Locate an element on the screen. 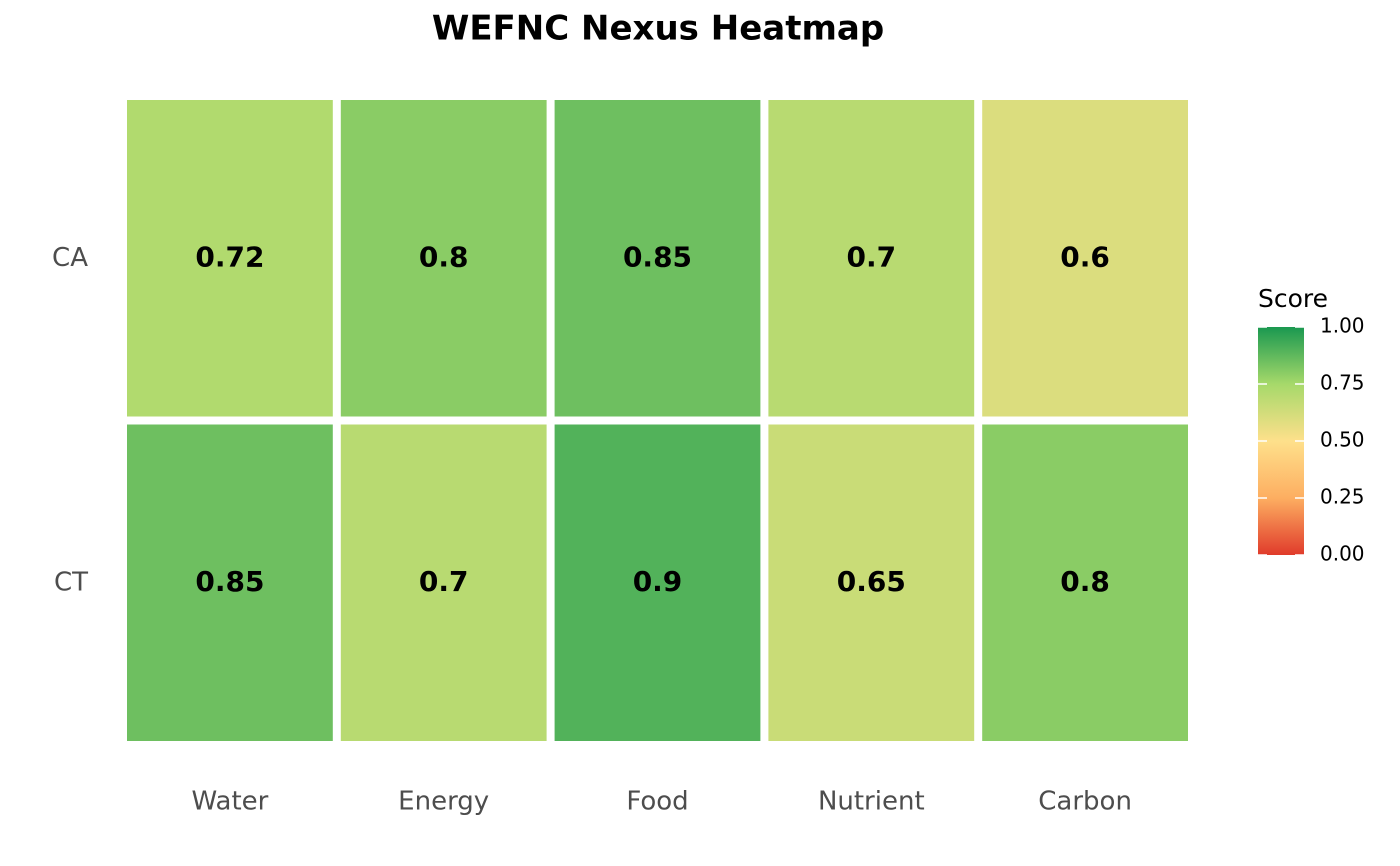  x-tick-label: Energy is located at coordinates (443, 802).